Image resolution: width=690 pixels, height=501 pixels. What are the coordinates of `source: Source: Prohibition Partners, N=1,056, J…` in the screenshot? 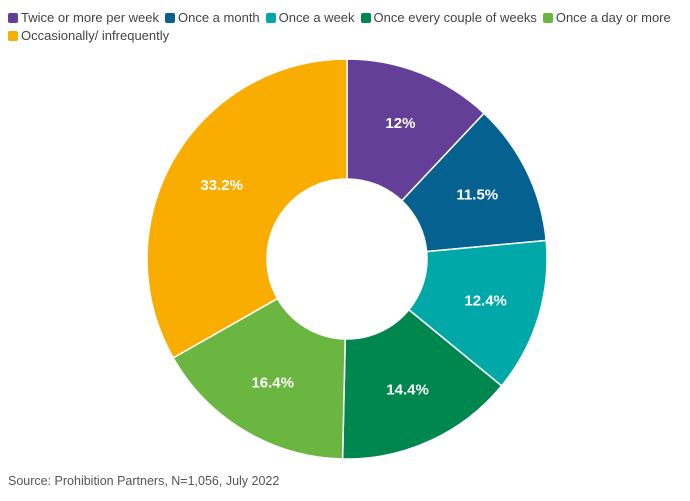 It's located at (144, 481).